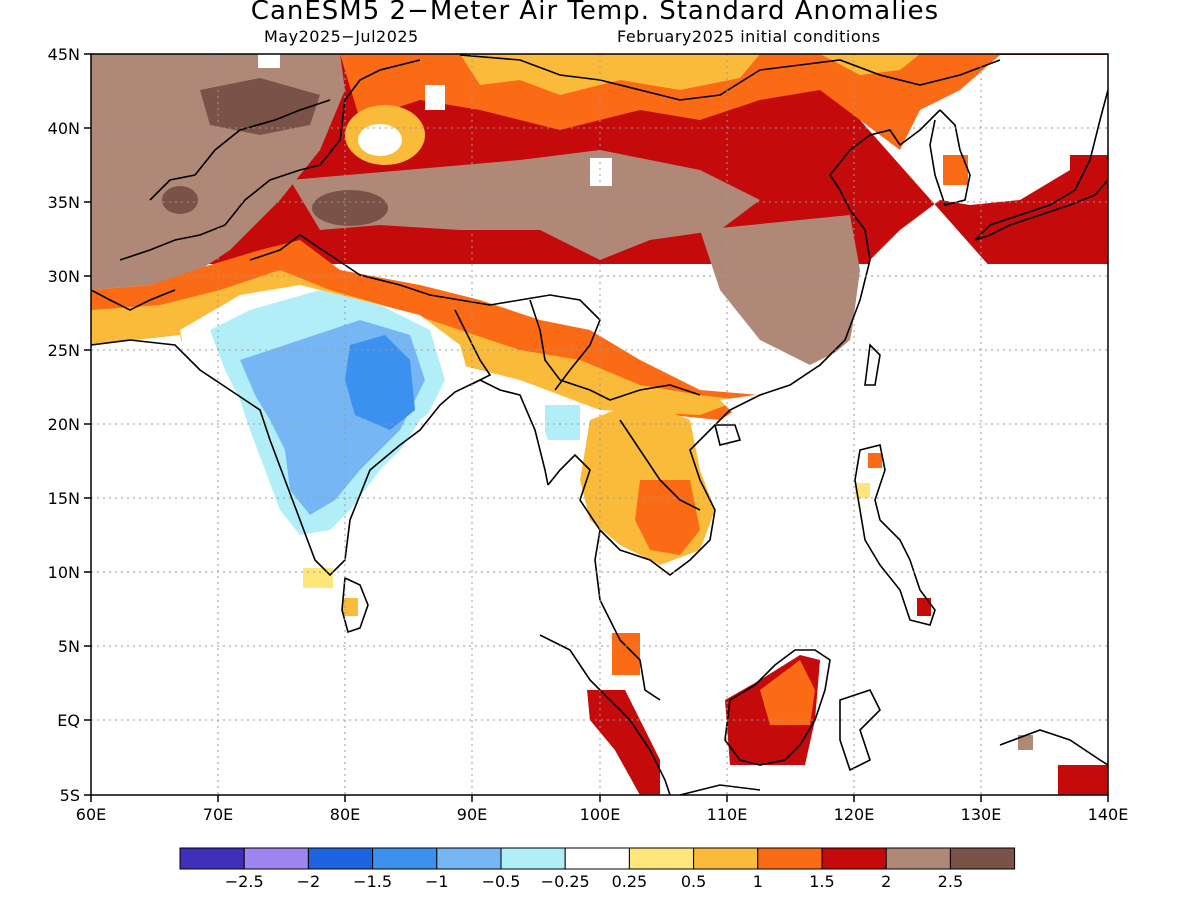  I want to click on colorbar-label: −0.5, so click(501, 881).